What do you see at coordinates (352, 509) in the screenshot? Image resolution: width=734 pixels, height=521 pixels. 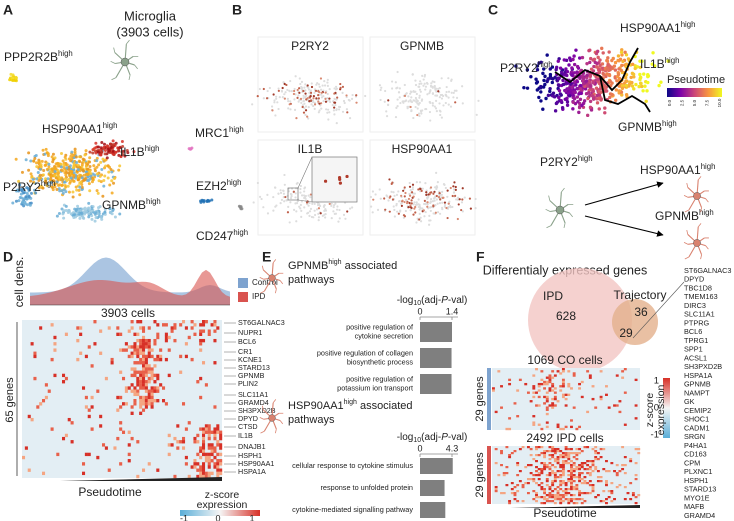 I see `label: cytokine-mediated signalling pathway` at bounding box center [352, 509].